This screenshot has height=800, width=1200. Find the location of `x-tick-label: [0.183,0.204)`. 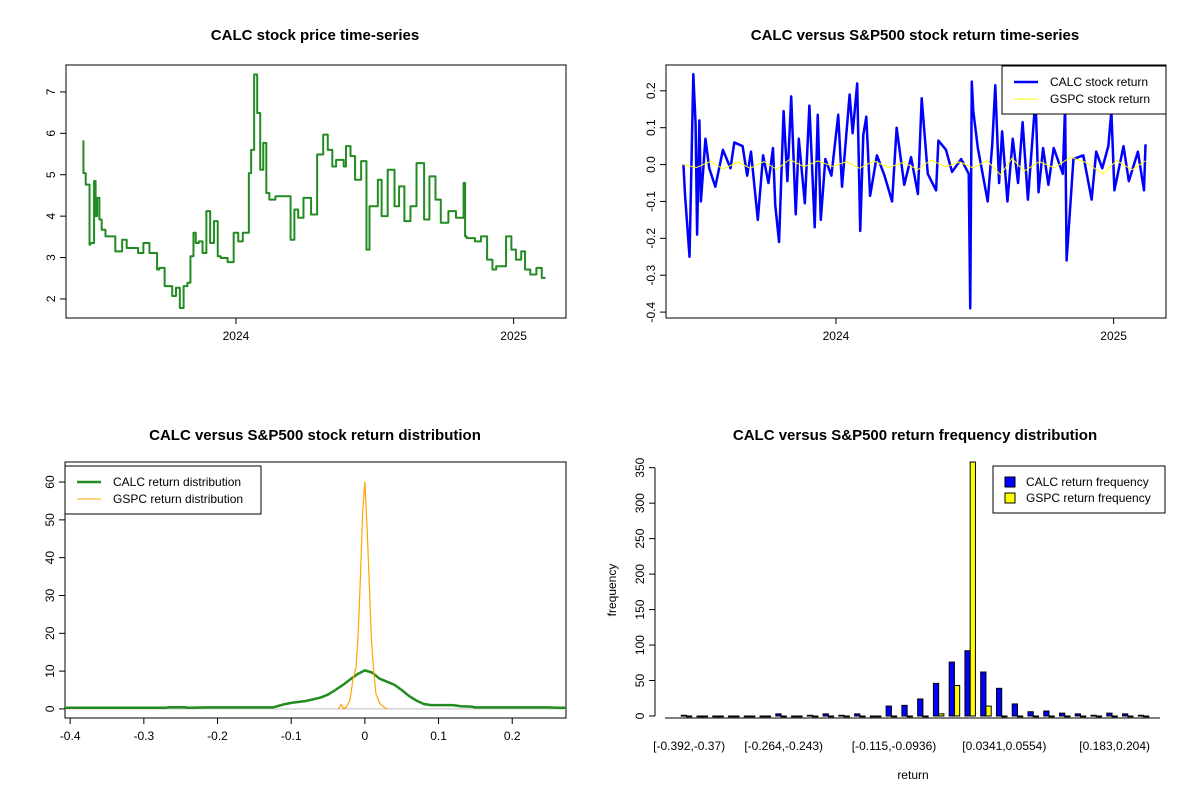

x-tick-label: [0.183,0.204) is located at coordinates (1114, 746).